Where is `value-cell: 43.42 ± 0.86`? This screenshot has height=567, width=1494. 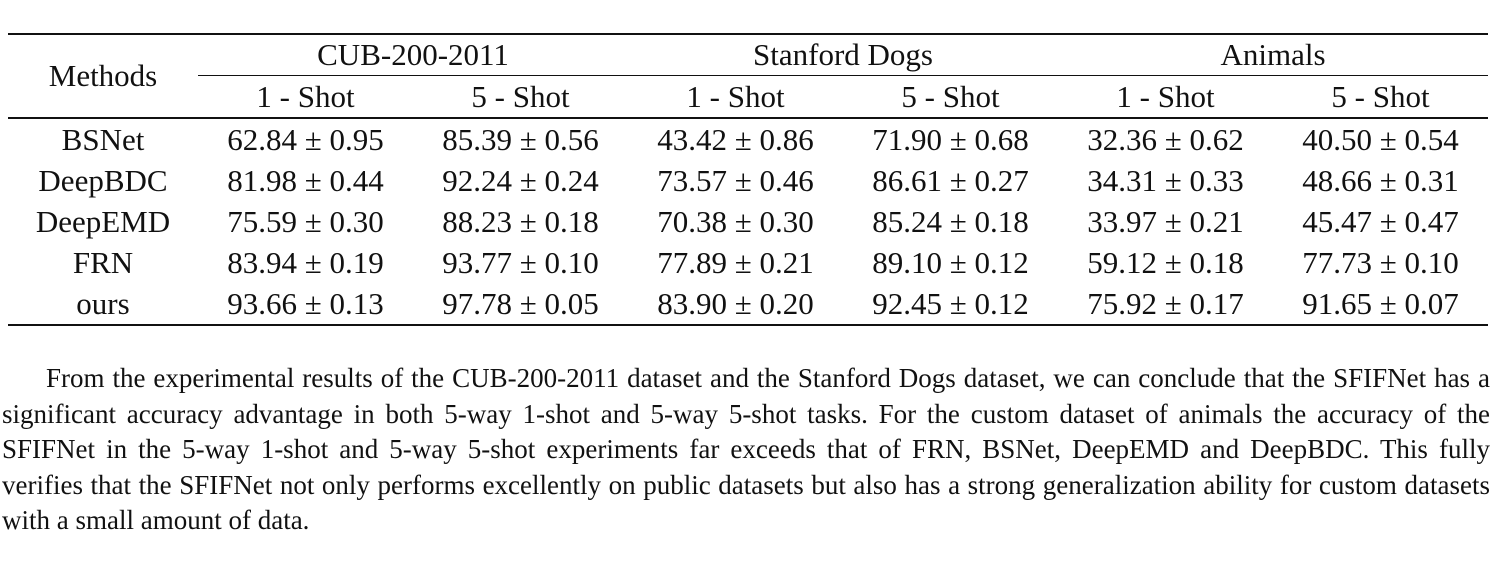 value-cell: 43.42 ± 0.86 is located at coordinates (735, 139).